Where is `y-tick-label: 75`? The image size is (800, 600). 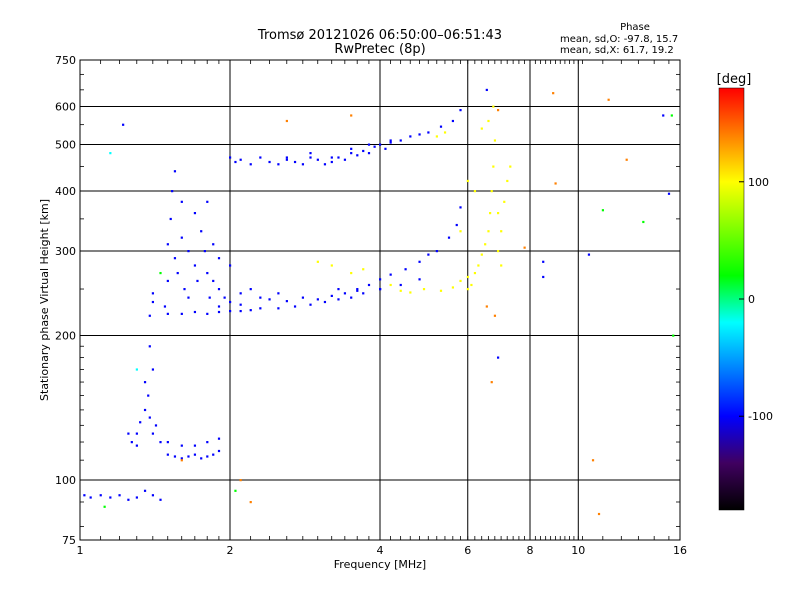
y-tick-label: 75 is located at coordinates (69, 540).